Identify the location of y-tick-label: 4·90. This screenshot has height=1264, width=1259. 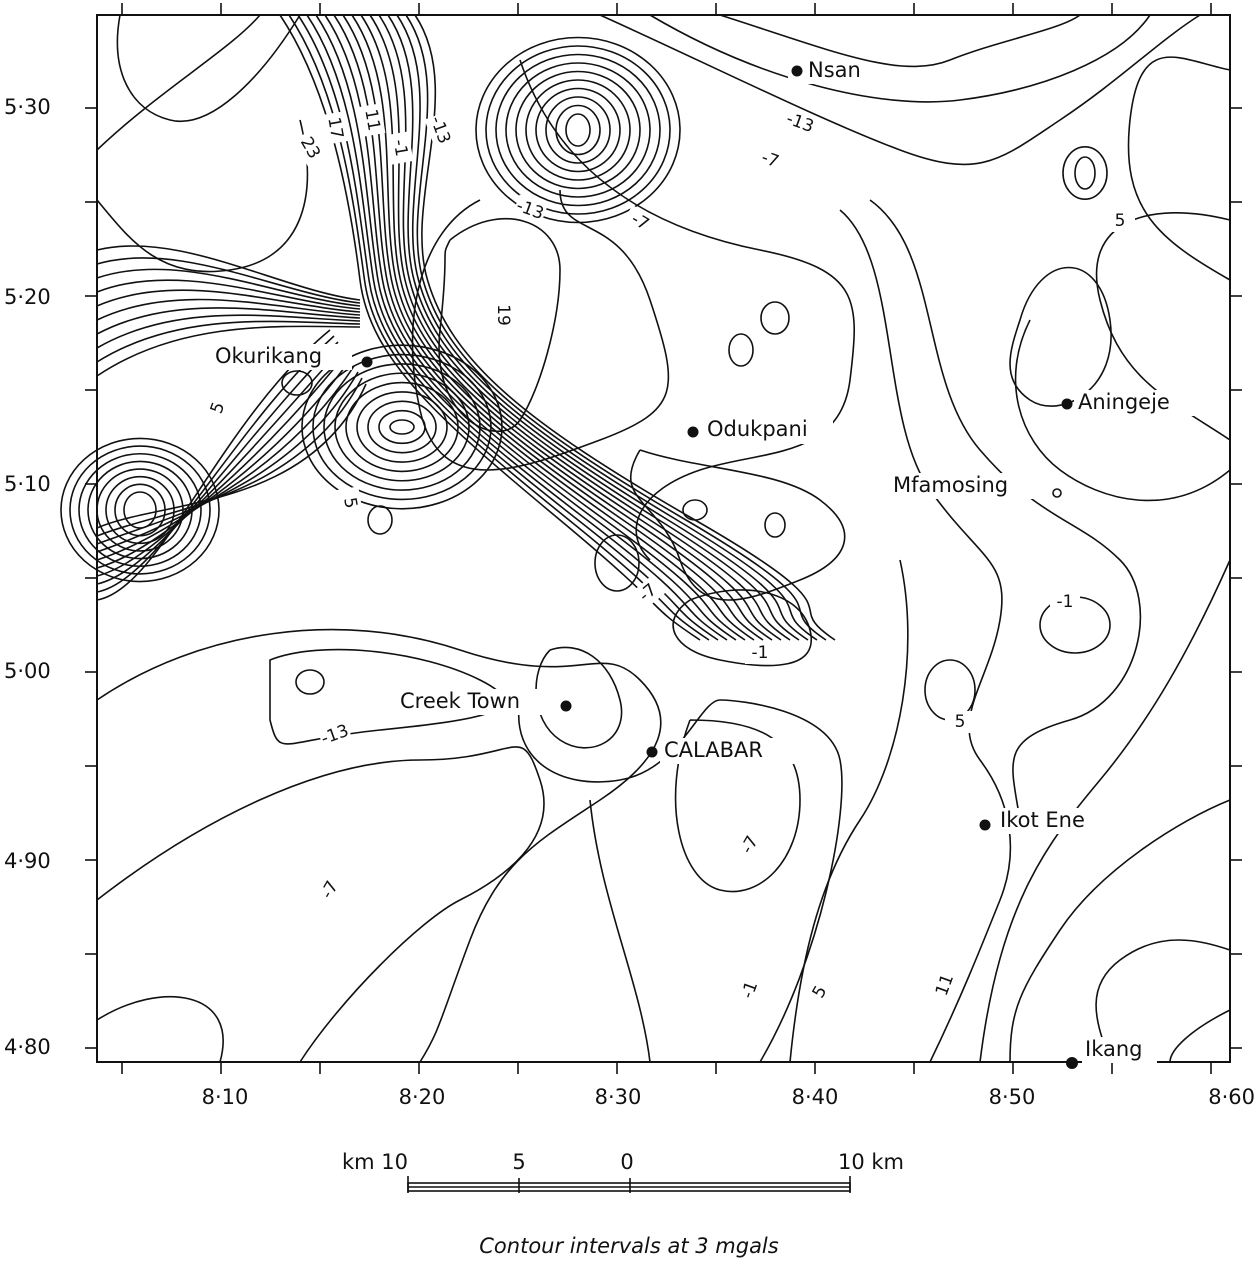
(27, 861).